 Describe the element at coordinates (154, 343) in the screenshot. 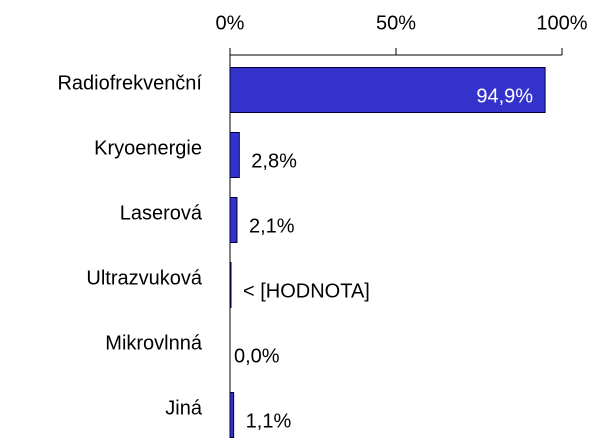

I see `y-tick-label: Mikrovlnná` at that location.